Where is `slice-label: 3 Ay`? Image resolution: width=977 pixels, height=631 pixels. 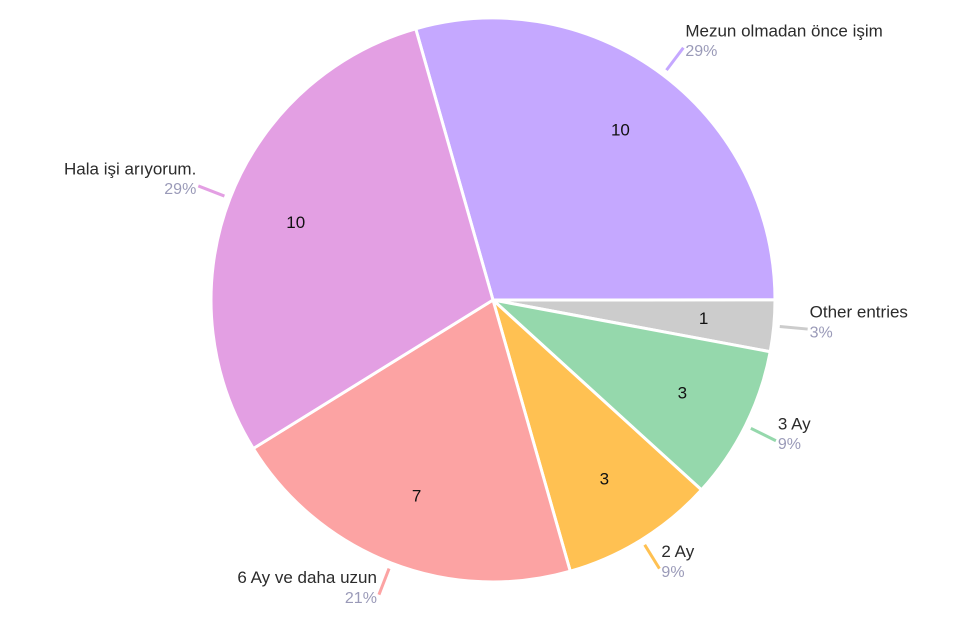 slice-label: 3 Ay is located at coordinates (794, 423).